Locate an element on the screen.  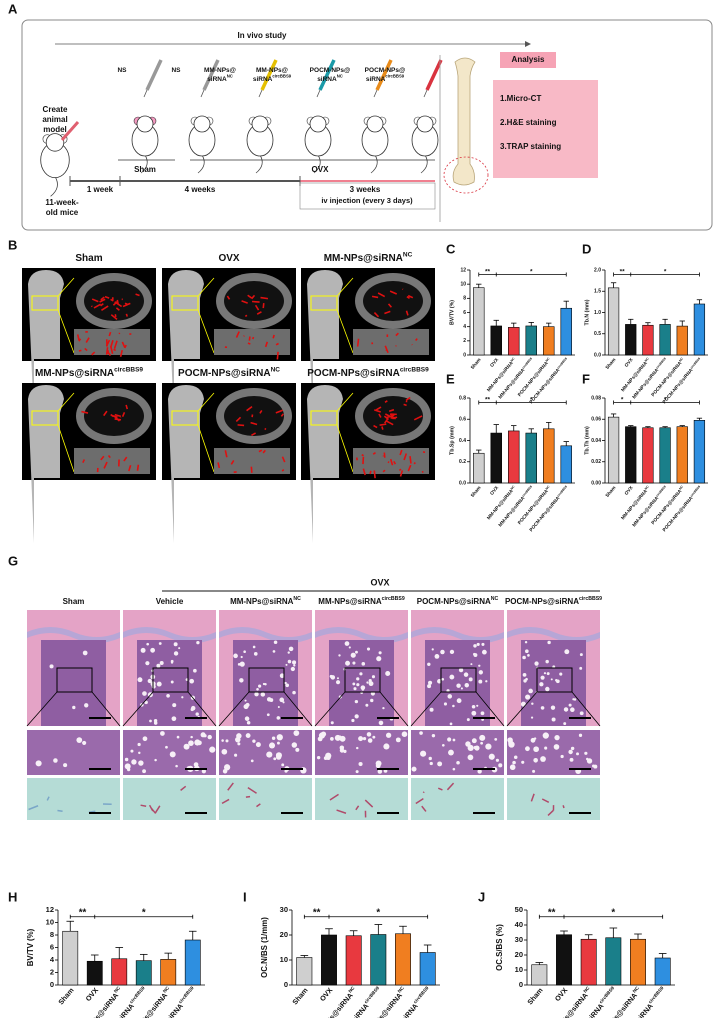
micro-ct-slab is located at coordinates (391, 342).